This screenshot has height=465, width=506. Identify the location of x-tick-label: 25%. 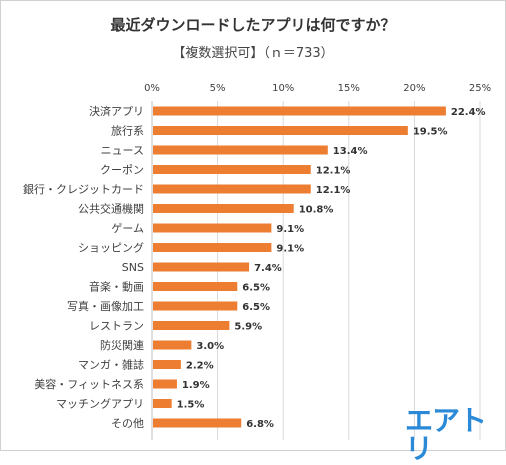
(480, 88).